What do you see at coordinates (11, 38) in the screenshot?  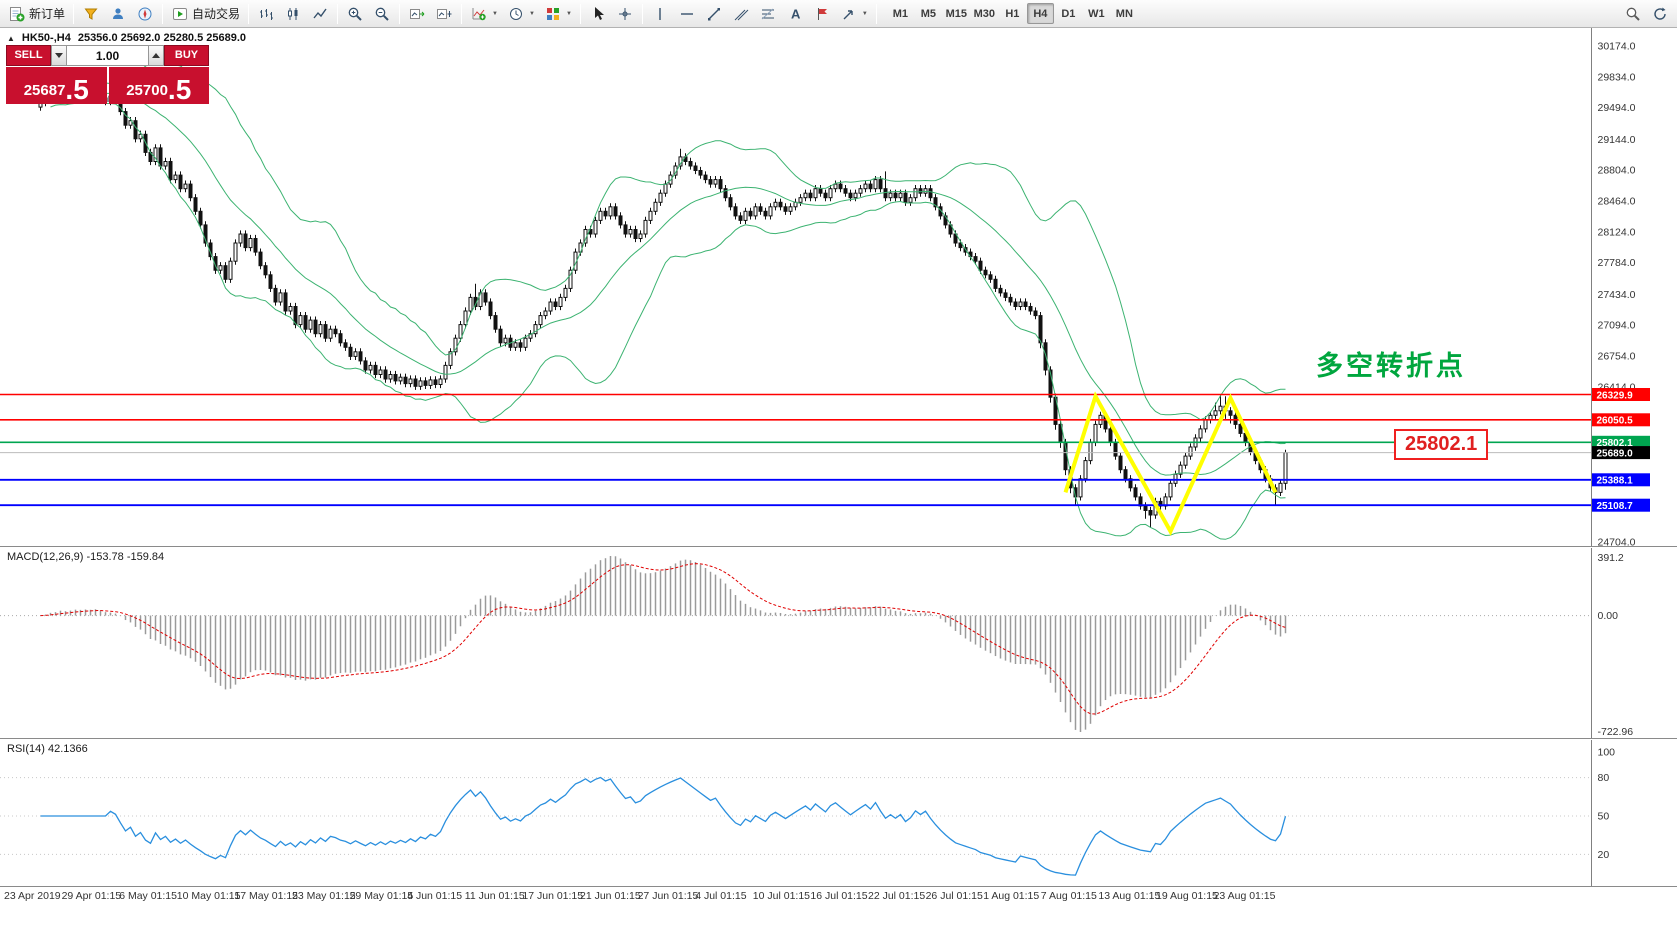 I see `chart-collapse-icon: ▲` at bounding box center [11, 38].